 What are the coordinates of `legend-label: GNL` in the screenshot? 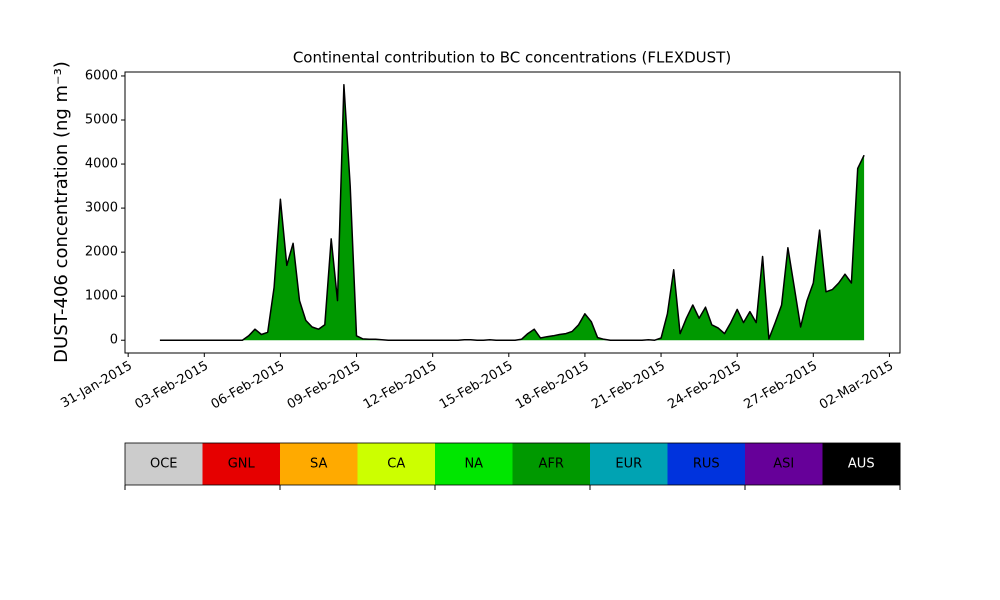 It's located at (242, 464).